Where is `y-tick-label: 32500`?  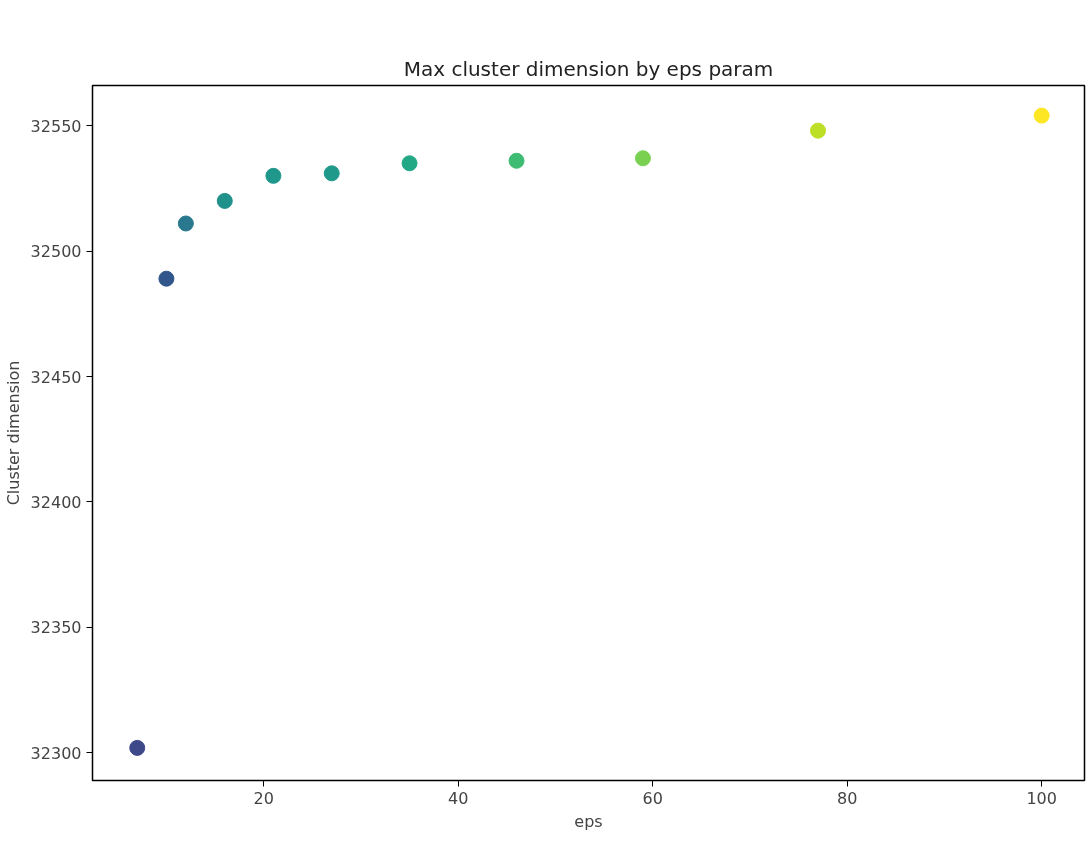
y-tick-label: 32500 is located at coordinates (56, 252).